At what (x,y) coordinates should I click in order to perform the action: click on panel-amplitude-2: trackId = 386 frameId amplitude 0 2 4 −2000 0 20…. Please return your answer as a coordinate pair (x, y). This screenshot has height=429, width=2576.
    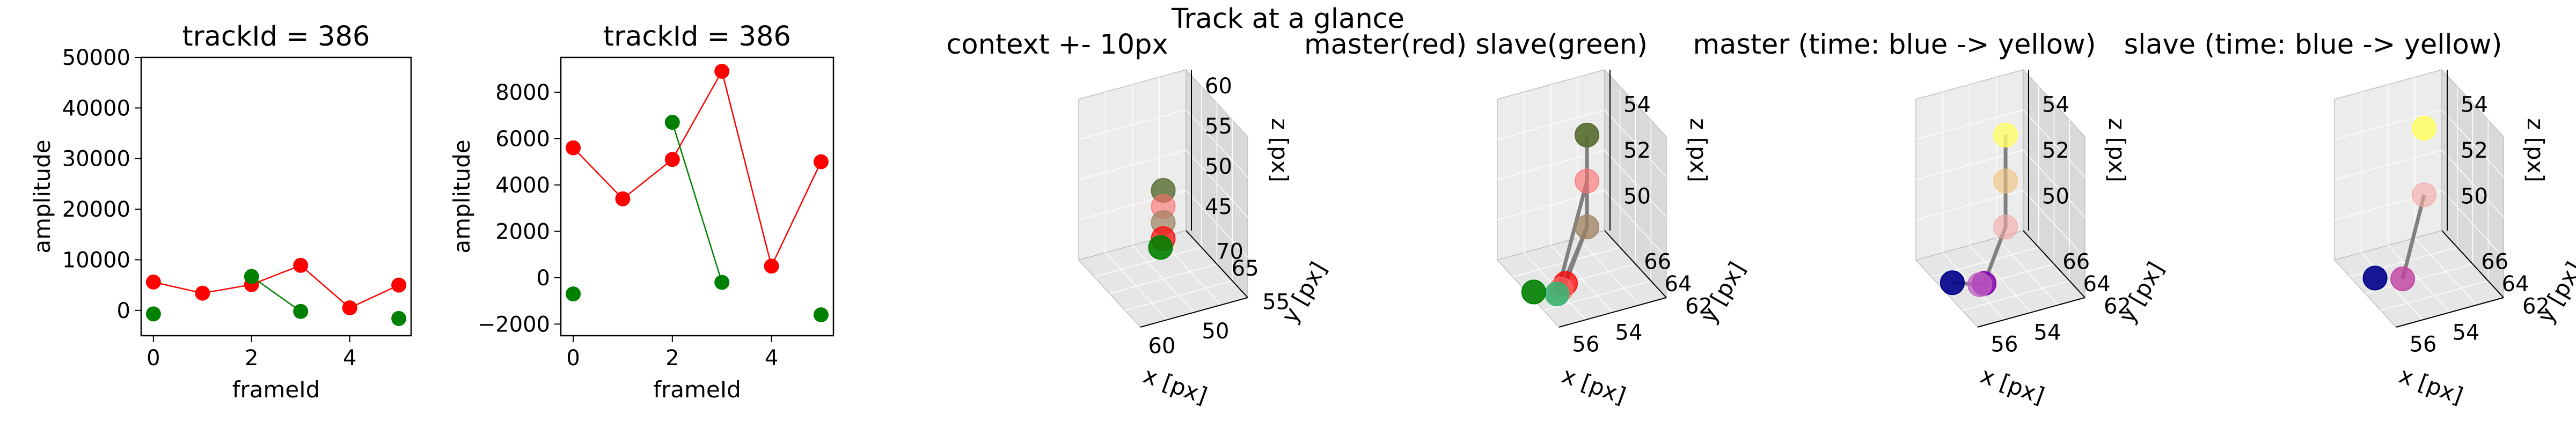
    Looking at the image, I should click on (642, 212).